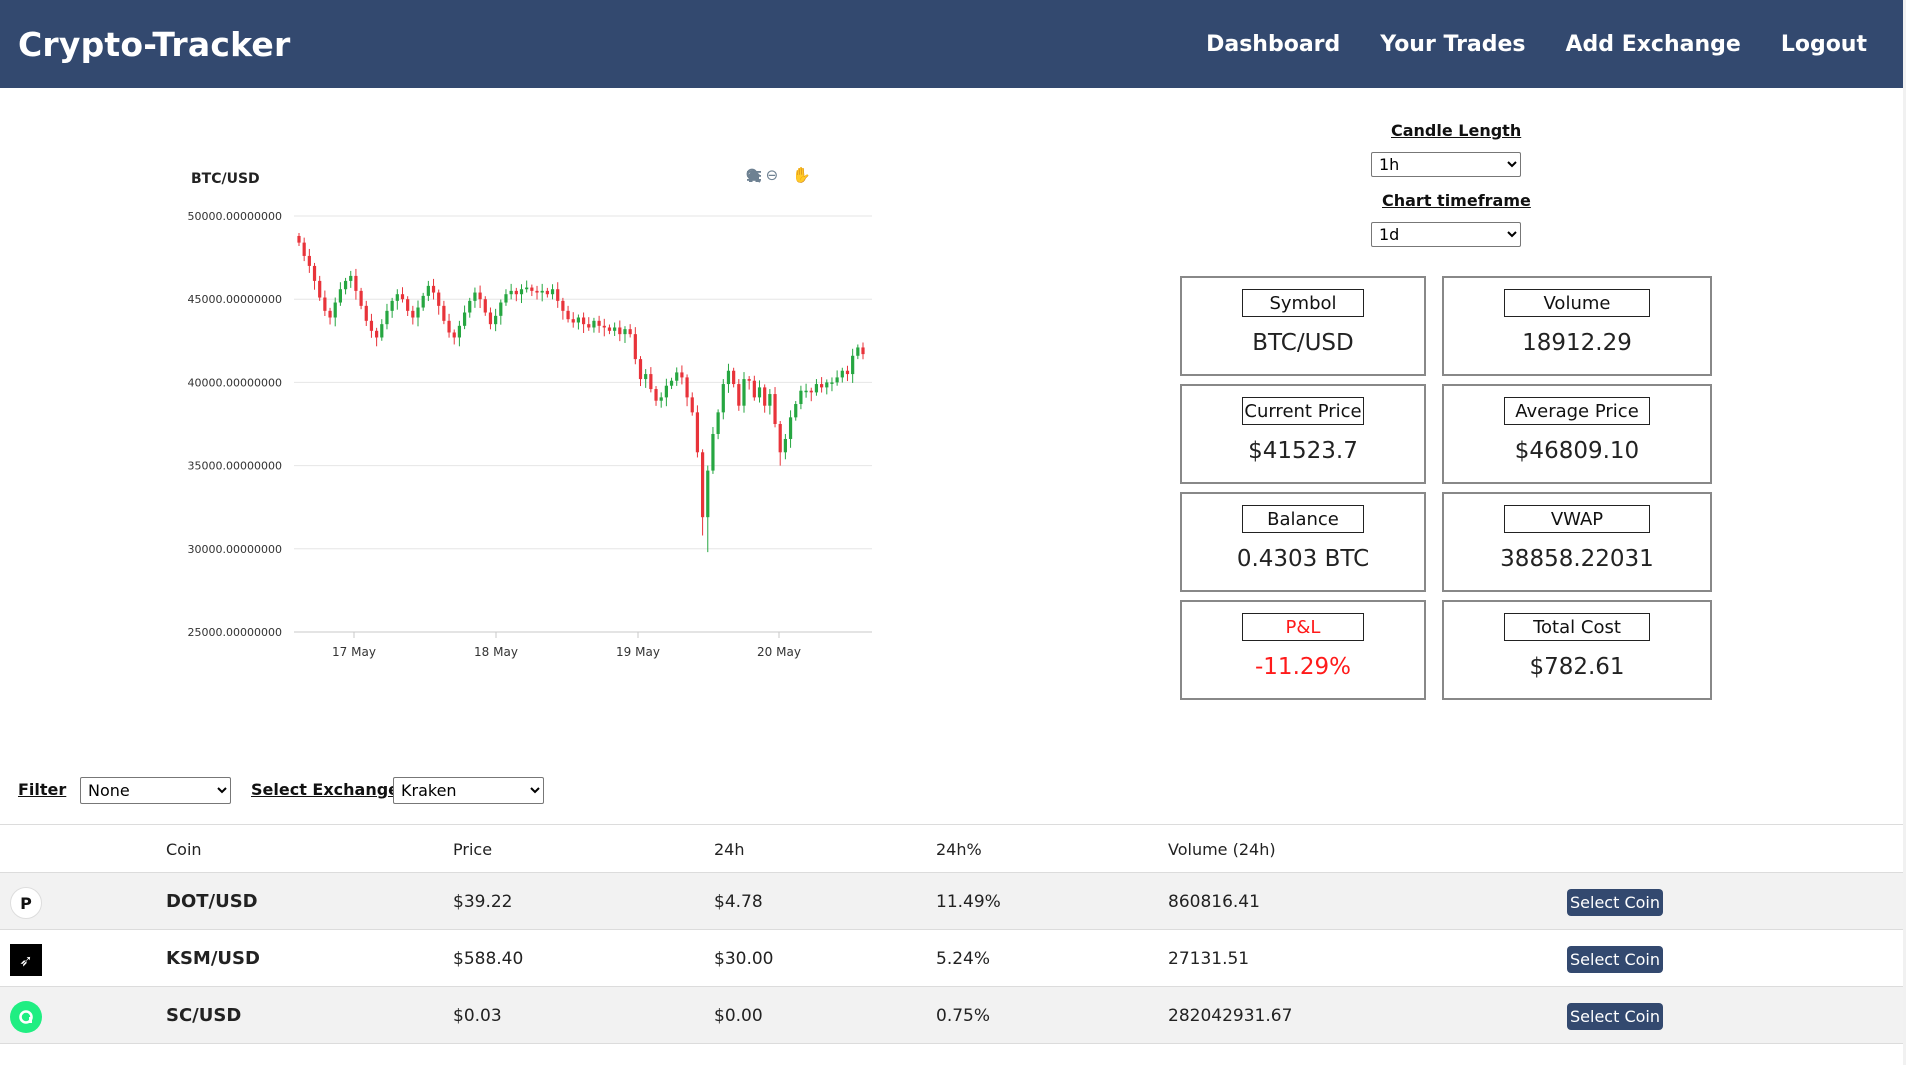 The image size is (1906, 1065). I want to click on brand-logo: Crypto-Tracker, so click(154, 44).